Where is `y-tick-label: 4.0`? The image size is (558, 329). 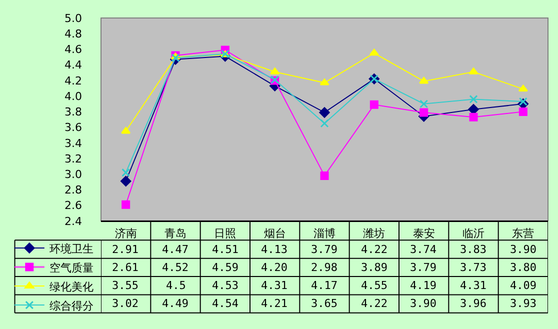
y-tick-label: 4.0 is located at coordinates (73, 96).